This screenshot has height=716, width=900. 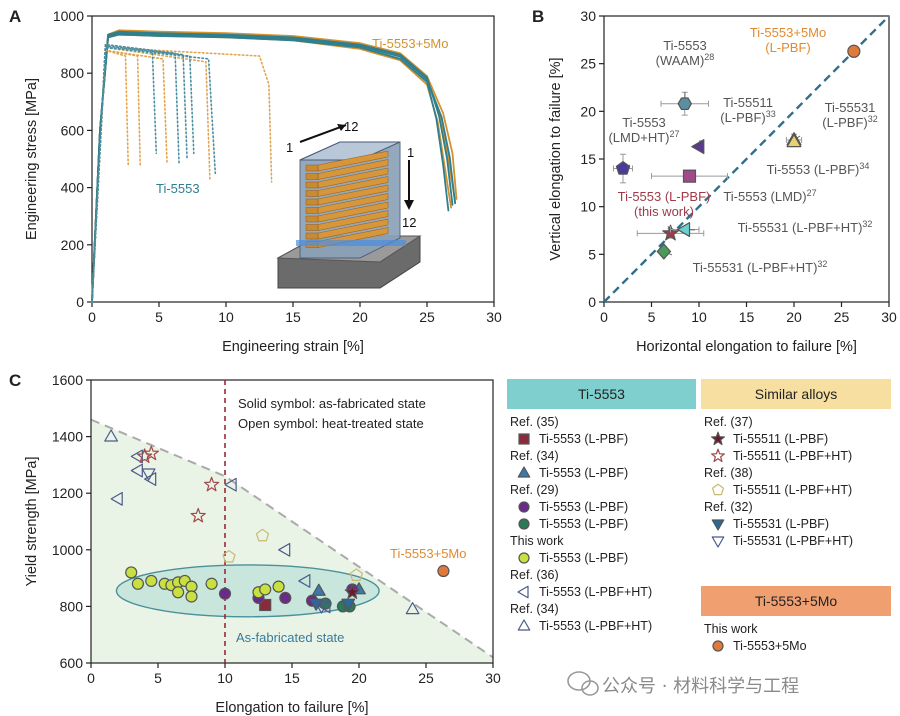 What do you see at coordinates (845, 122) in the screenshot?
I see `panel-b-label-line: (L-PBF)` at bounding box center [845, 122].